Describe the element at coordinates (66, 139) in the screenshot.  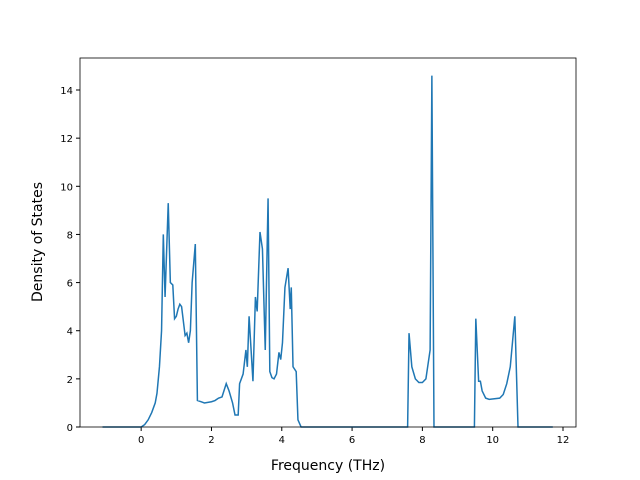
I see `y-tick-label: 12` at that location.